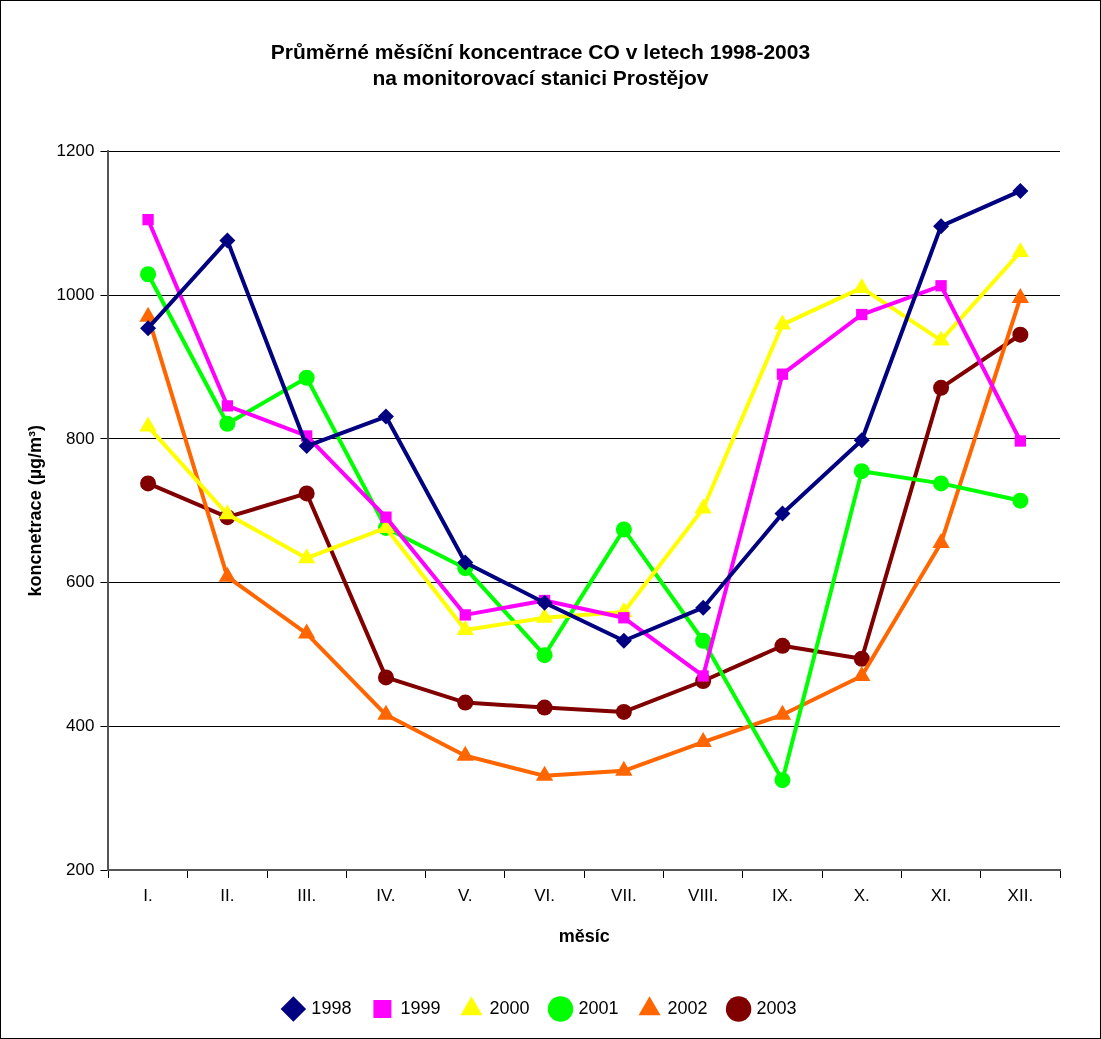  Describe the element at coordinates (509, 1007) in the screenshot. I see `legend-label: 2000` at that location.